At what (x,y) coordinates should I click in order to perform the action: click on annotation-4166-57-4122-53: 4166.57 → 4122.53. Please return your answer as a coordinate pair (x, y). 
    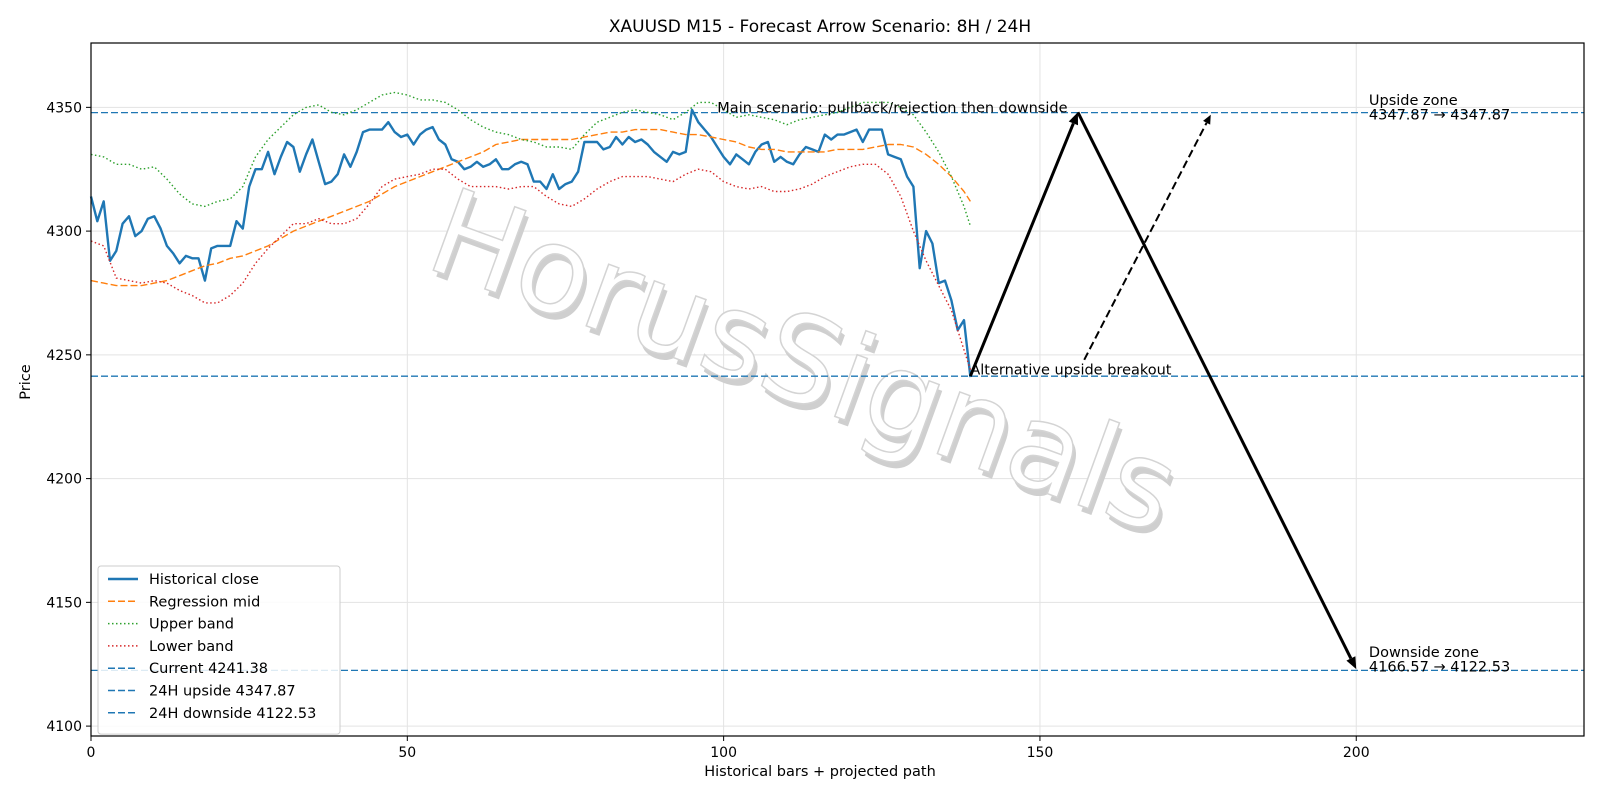
    Looking at the image, I should click on (1439, 668).